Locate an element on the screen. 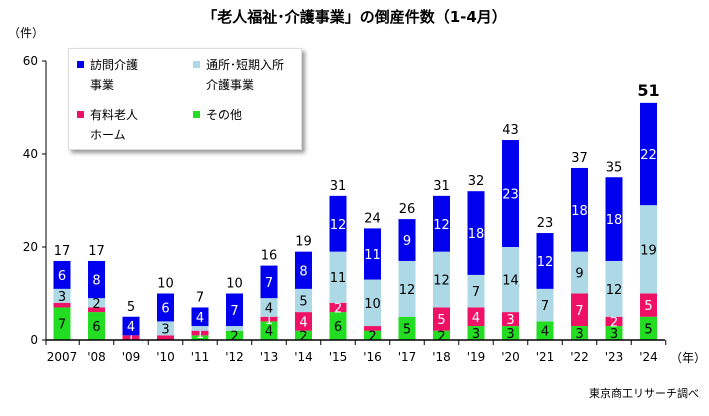 The width and height of the screenshot is (709, 416). data-label: 18 is located at coordinates (579, 211).